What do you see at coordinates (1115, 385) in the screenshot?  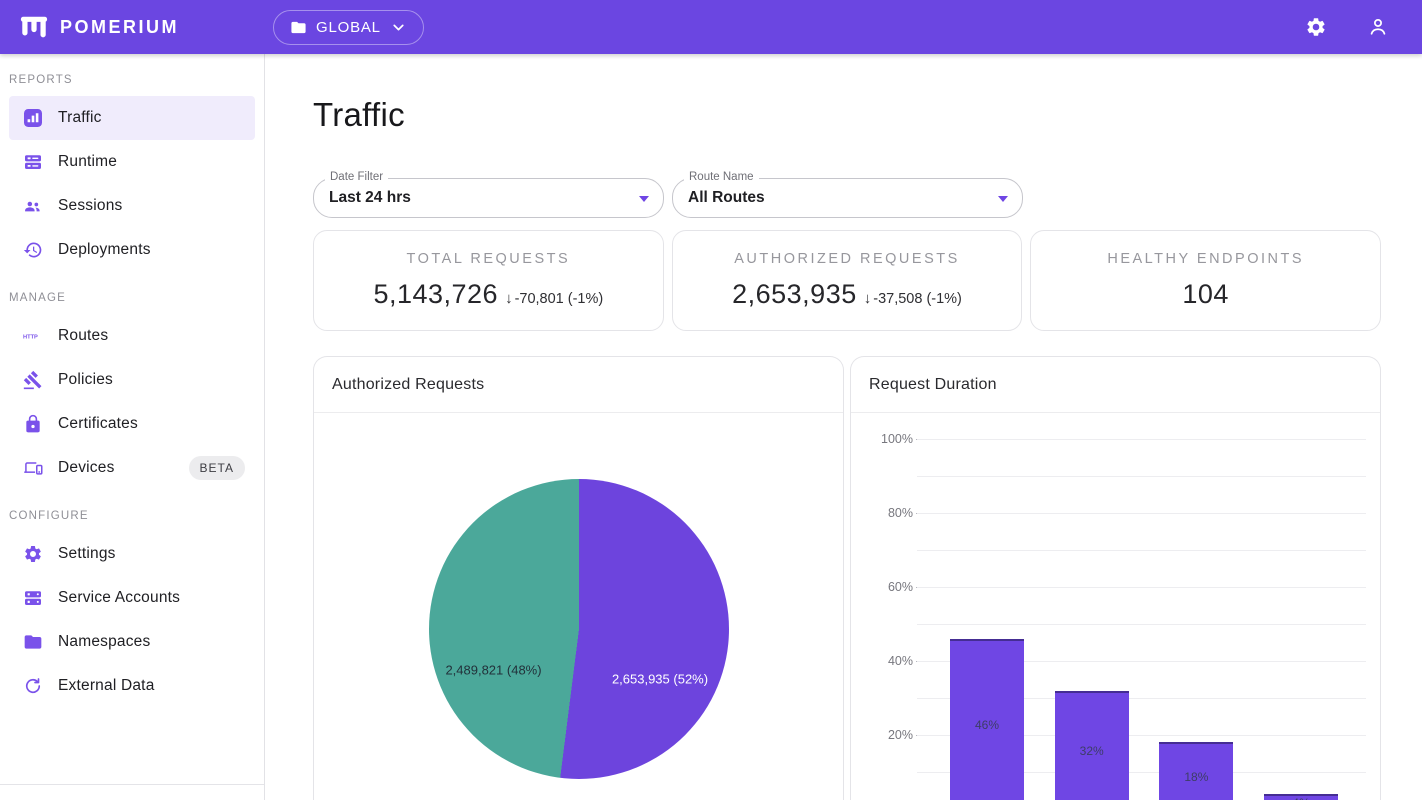 I see `chart-header: Request Duration` at bounding box center [1115, 385].